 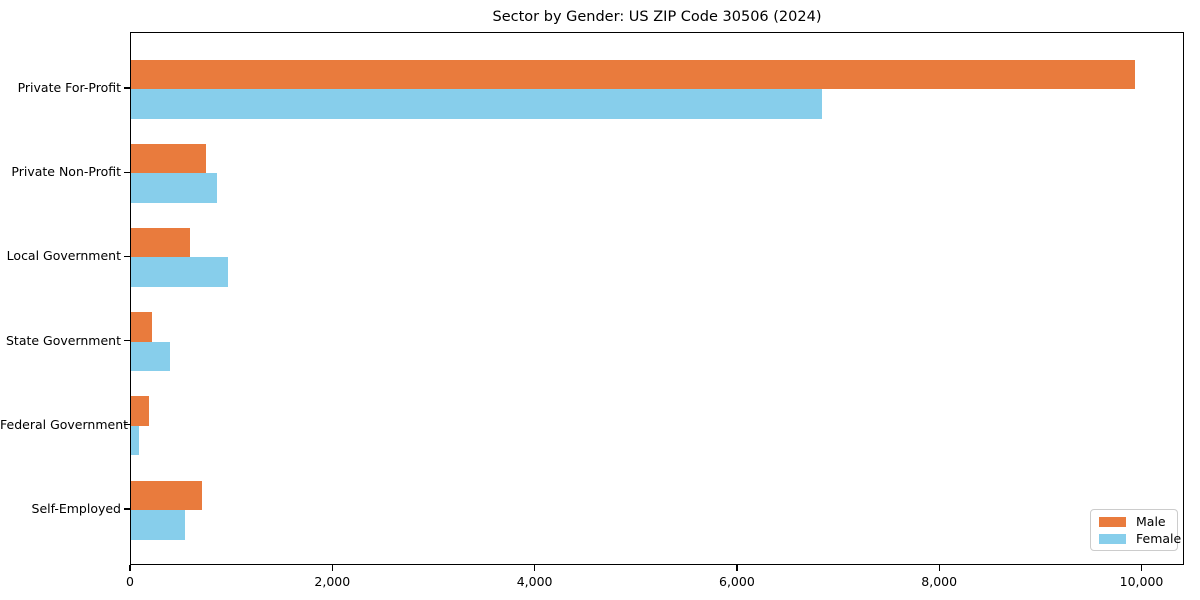 I want to click on x-axis-label-2: 4,000, so click(x=534, y=581).